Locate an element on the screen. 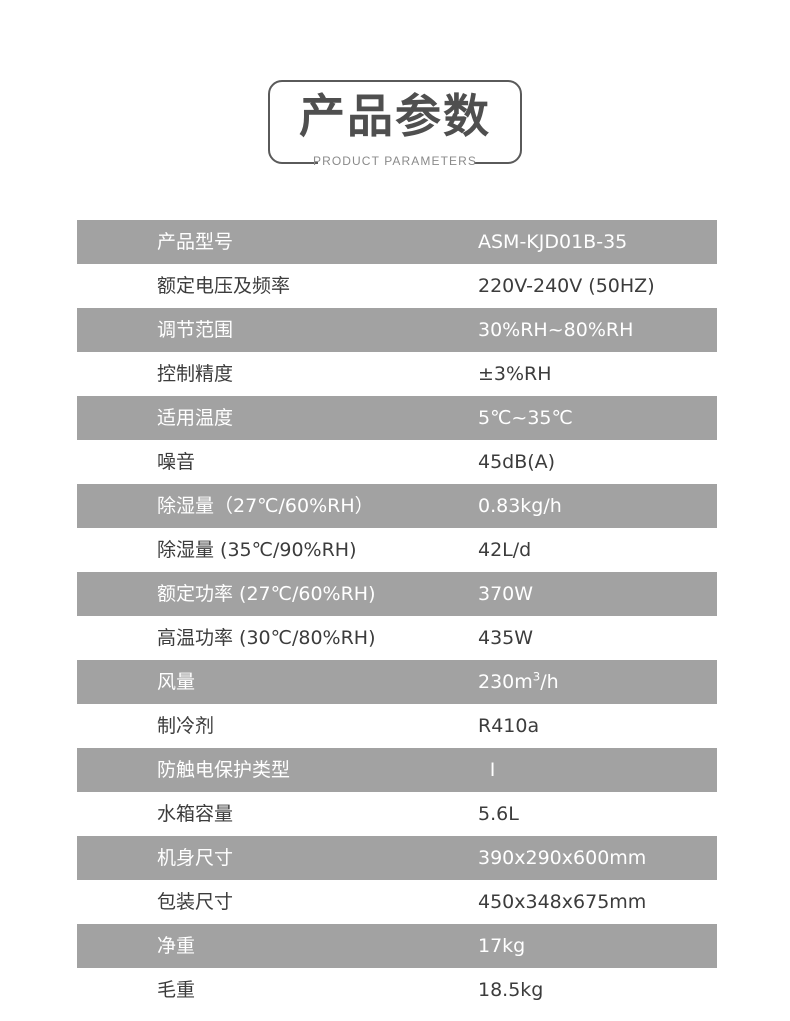 The image size is (790, 1021). spec-value: 18.5kg is located at coordinates (511, 990).